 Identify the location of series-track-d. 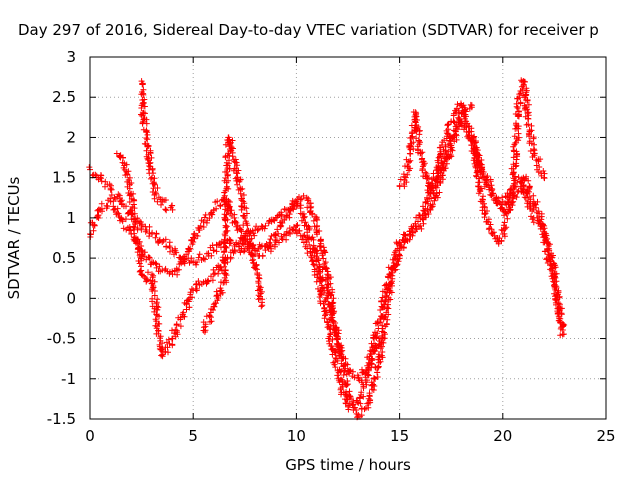
(157, 146).